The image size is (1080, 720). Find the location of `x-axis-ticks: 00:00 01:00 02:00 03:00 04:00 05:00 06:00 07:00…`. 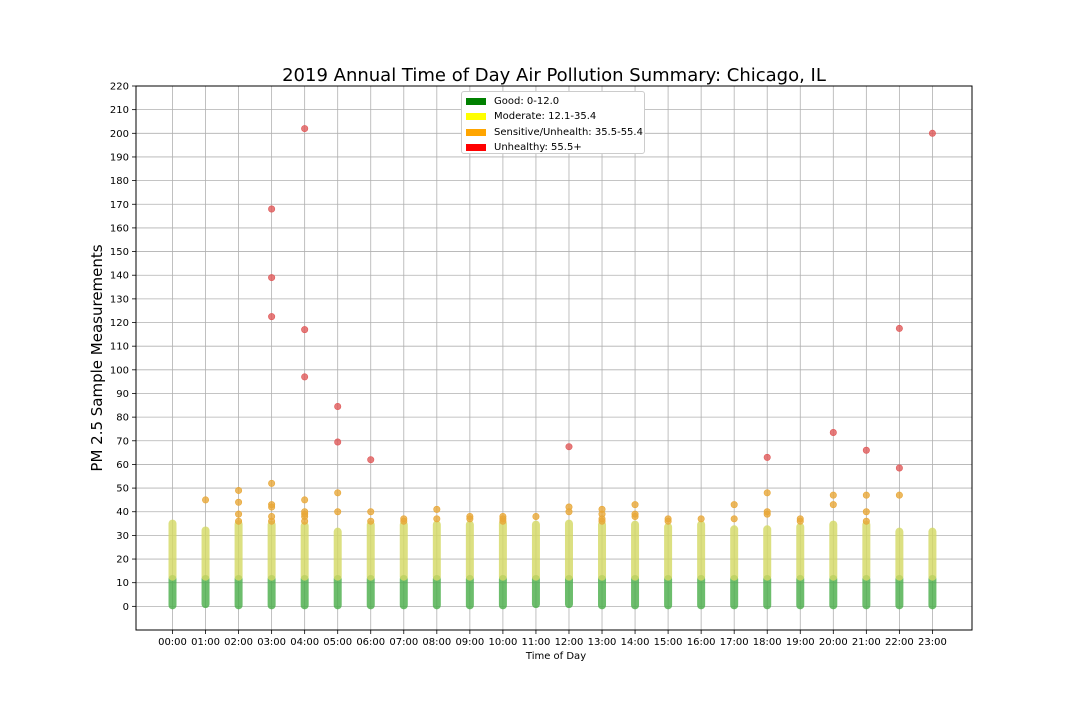

x-axis-ticks: 00:00 01:00 02:00 03:00 04:00 05:00 06:00 07:00… is located at coordinates (552, 639).